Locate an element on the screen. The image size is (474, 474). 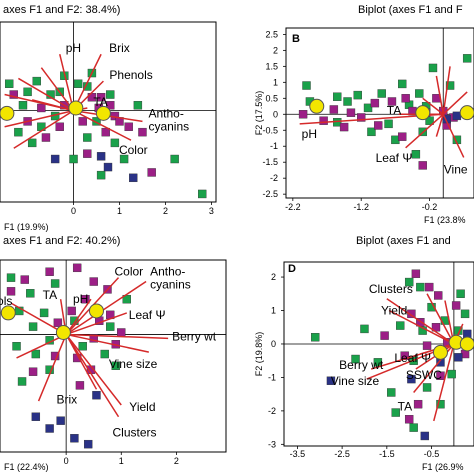
x-axis-label: F1 (19.9%) is located at coordinates (26, 227).